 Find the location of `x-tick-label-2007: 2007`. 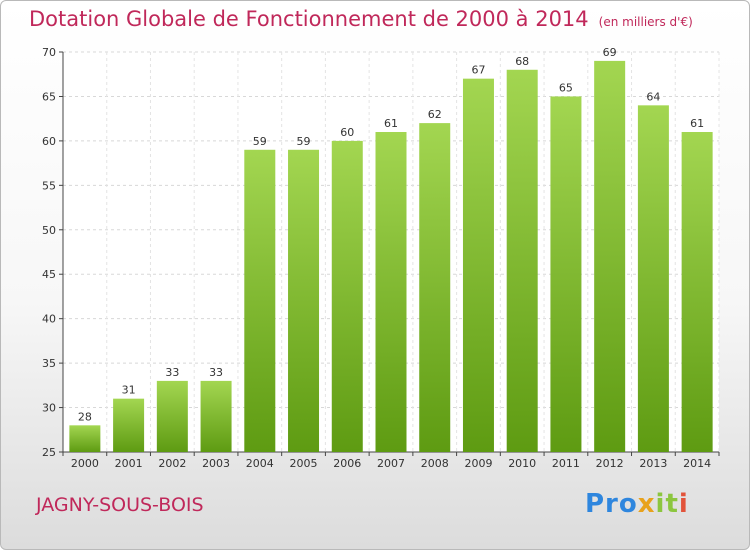

x-tick-label-2007: 2007 is located at coordinates (391, 463).